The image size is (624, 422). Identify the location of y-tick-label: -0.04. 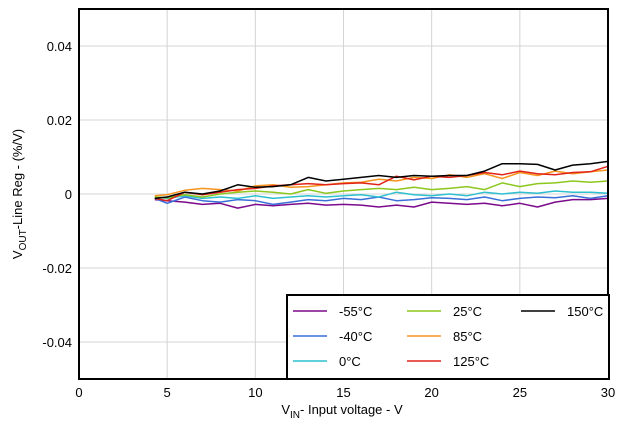
(57, 342).